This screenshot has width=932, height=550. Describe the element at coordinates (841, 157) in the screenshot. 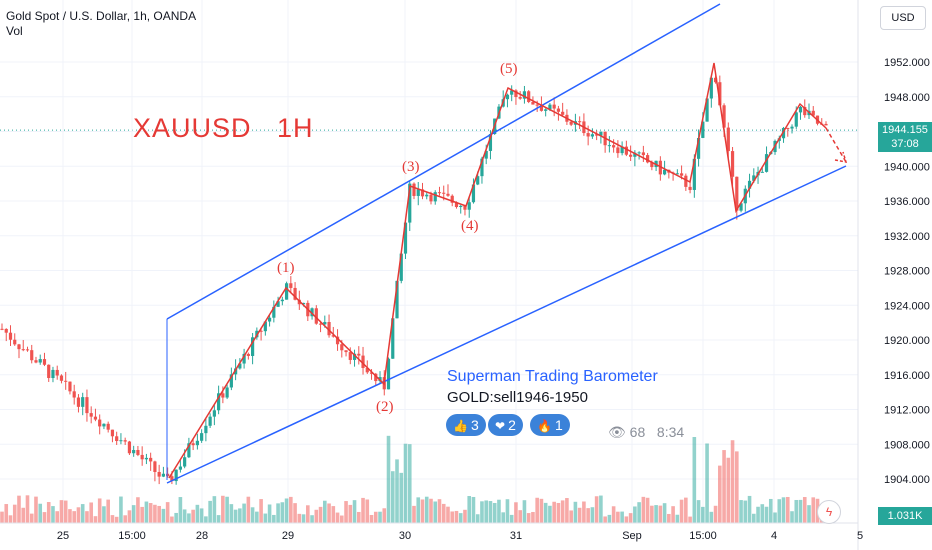

I see `projection-arrowhead` at that location.